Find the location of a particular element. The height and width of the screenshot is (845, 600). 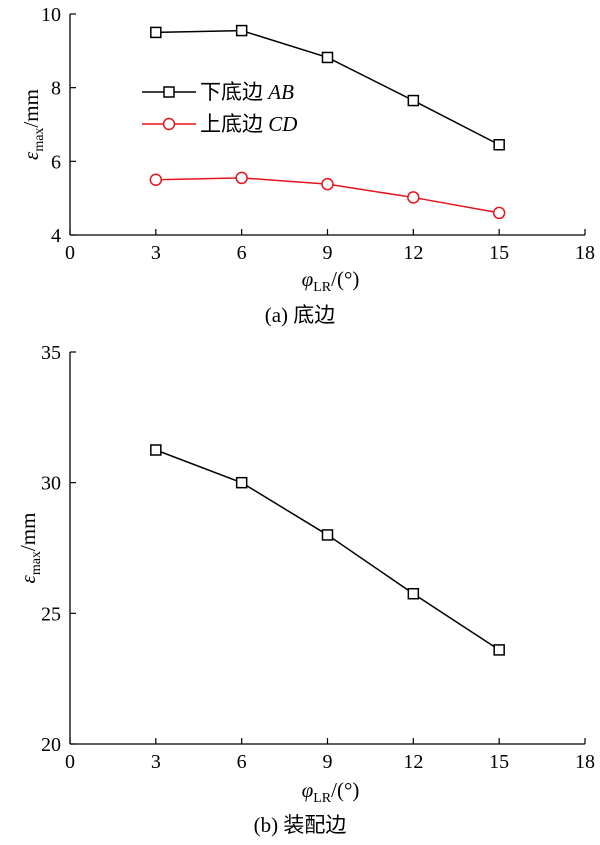

y-tick-label: 8 is located at coordinates (56, 89).